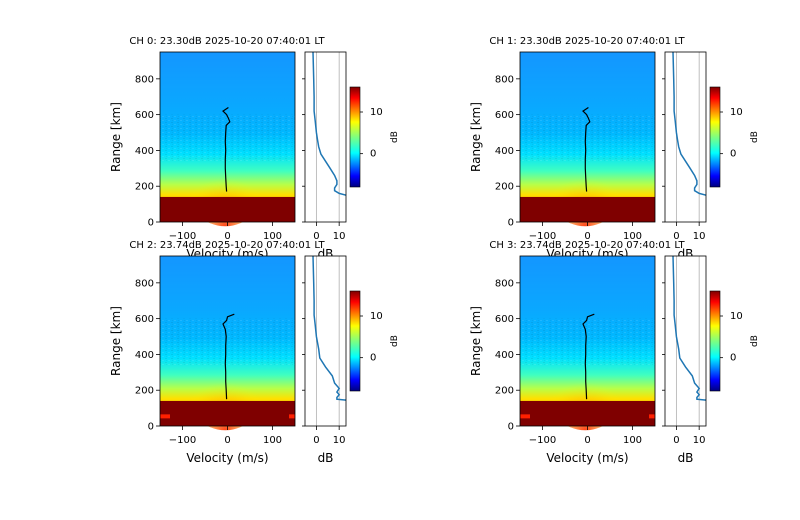  I want to click on panel-title: CH 0: 23.30dB 2025-10-20 07:40:01 LT, so click(227, 41).